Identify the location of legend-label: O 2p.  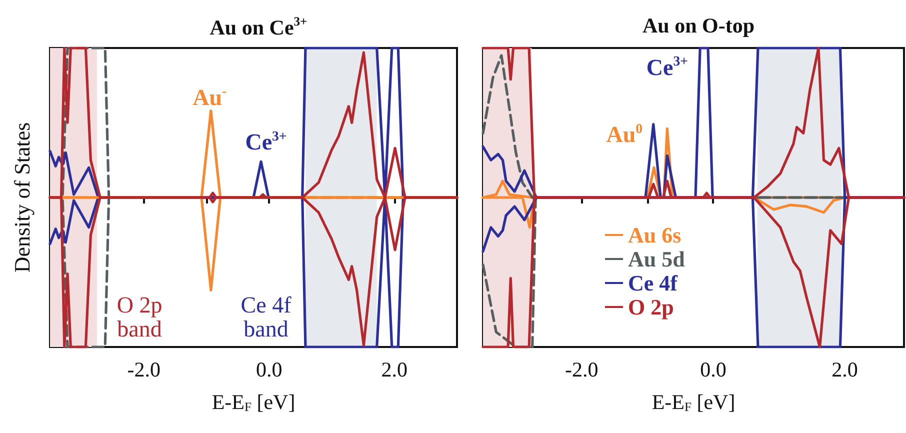
(651, 307).